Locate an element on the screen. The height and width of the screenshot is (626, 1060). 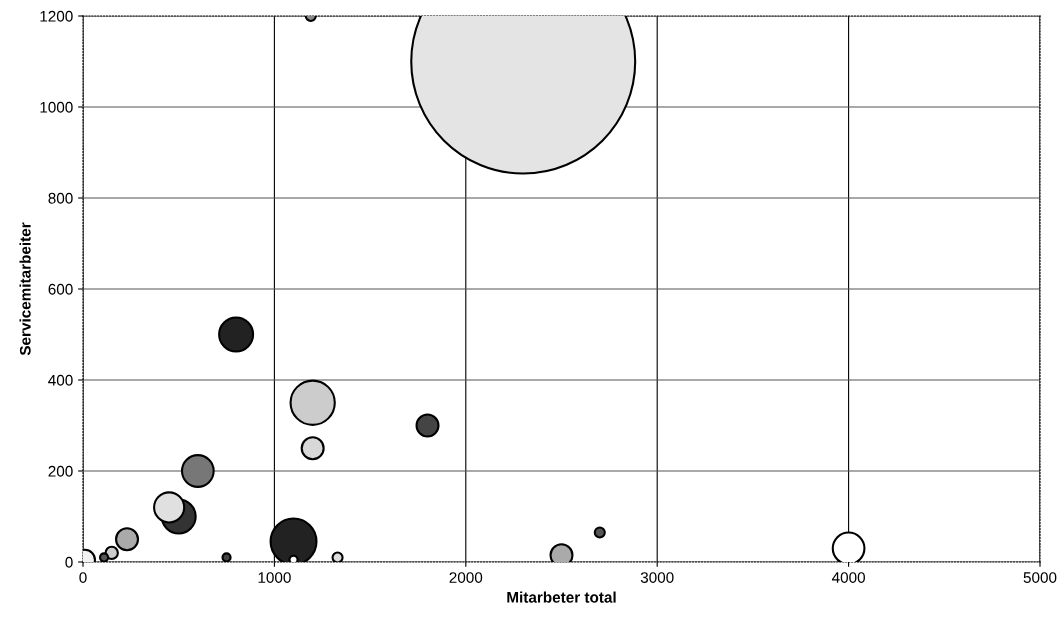
x-tick-label: 2000 is located at coordinates (466, 577).